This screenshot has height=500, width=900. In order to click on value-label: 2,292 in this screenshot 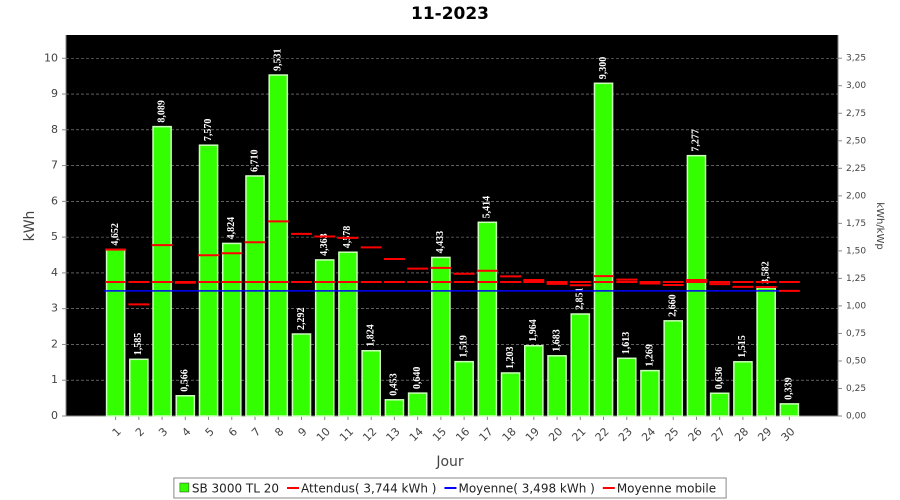, I will do `click(301, 319)`.